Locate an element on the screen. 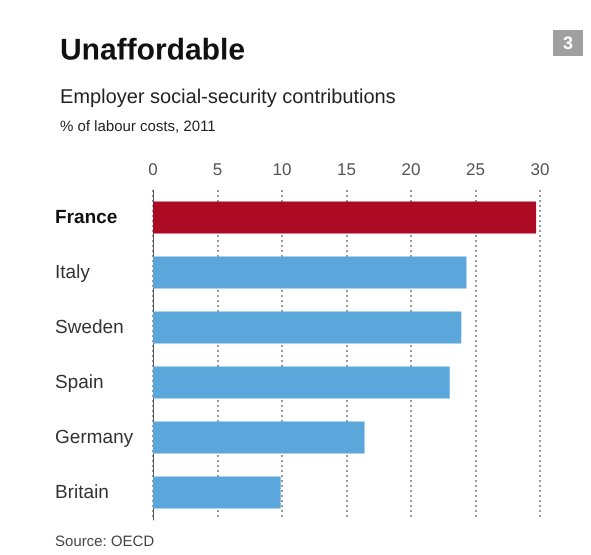 This screenshot has width=591, height=555. y-tick-label: Sweden is located at coordinates (89, 327).